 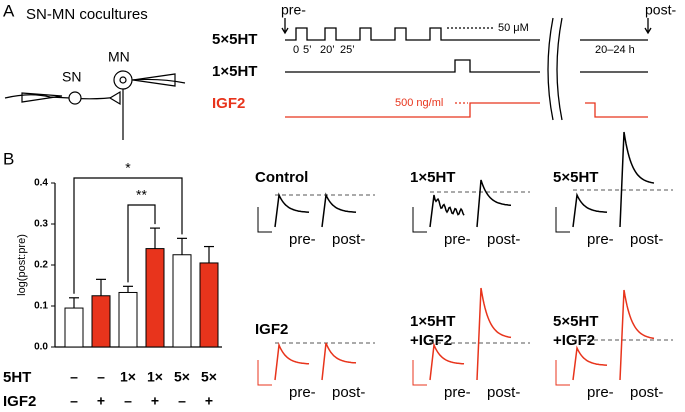 I want to click on y-tick-label: 0.2, so click(x=41, y=265).